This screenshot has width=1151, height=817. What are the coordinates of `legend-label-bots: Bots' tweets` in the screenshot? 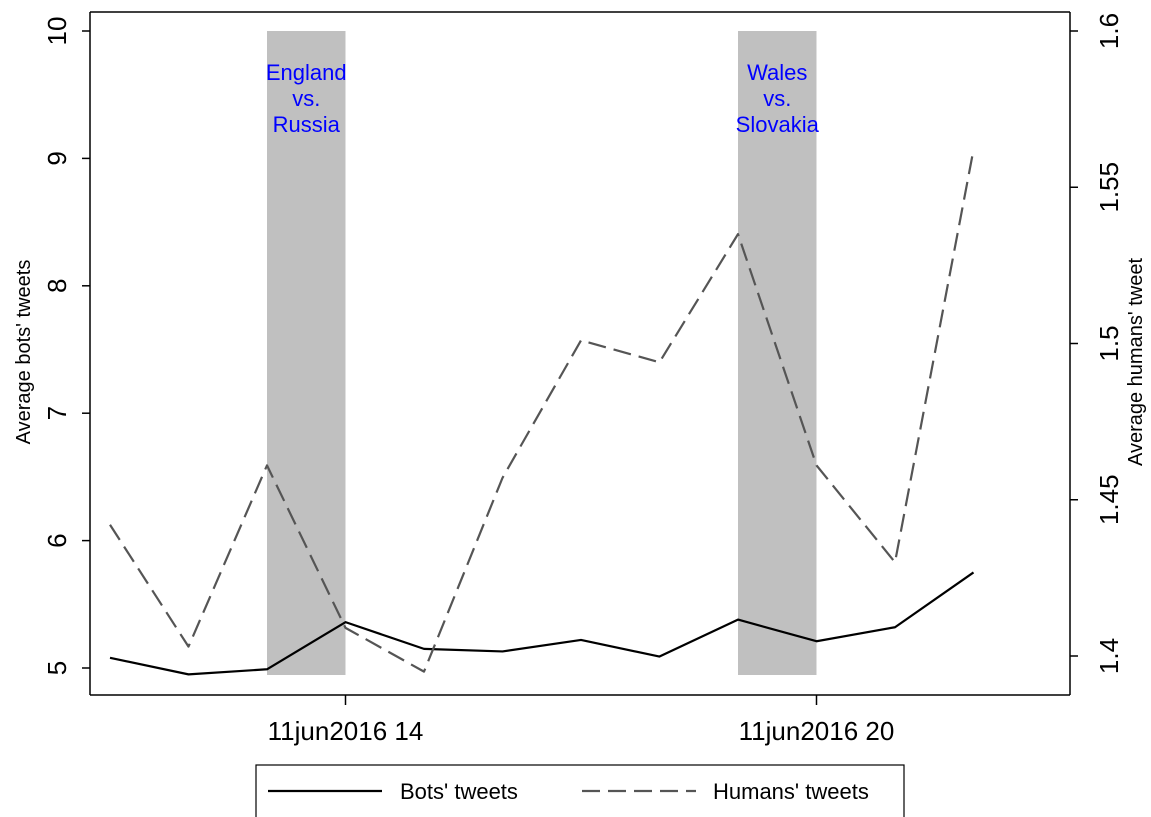 It's located at (459, 791).